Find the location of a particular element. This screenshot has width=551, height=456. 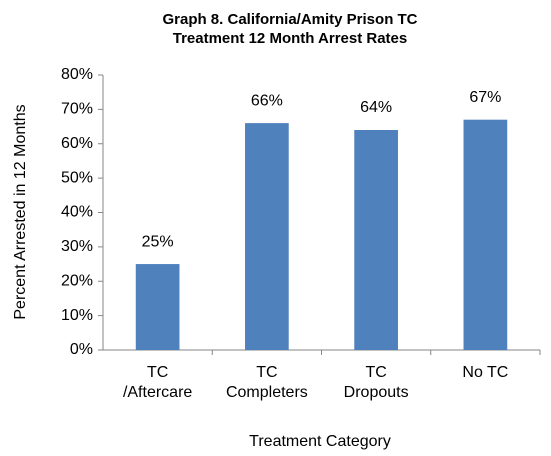

y-axis-label: Percent Arrested in 12 Months is located at coordinates (20, 211).